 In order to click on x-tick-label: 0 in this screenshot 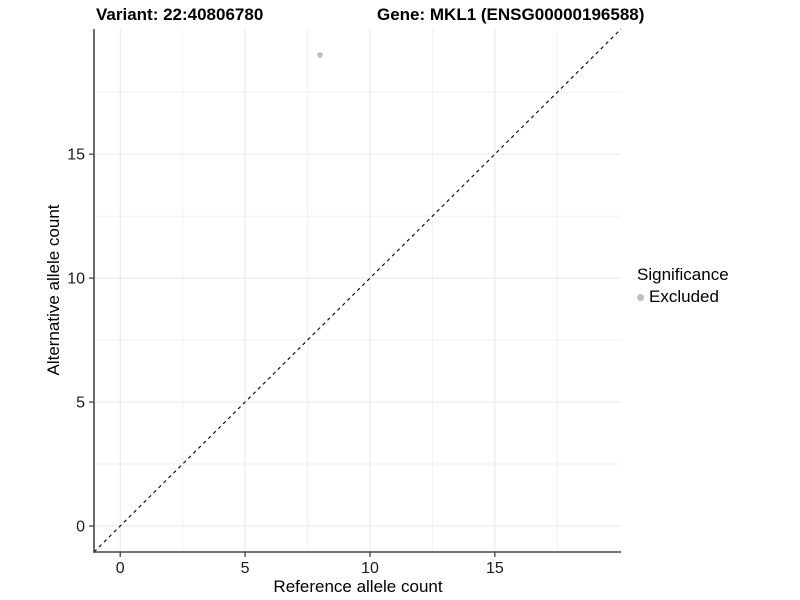, I will do `click(120, 568)`.